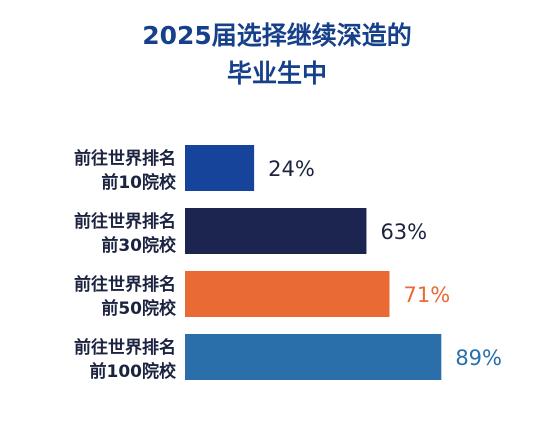  Describe the element at coordinates (139, 245) in the screenshot. I see `category-label-2-line-2: 前30院校` at that location.